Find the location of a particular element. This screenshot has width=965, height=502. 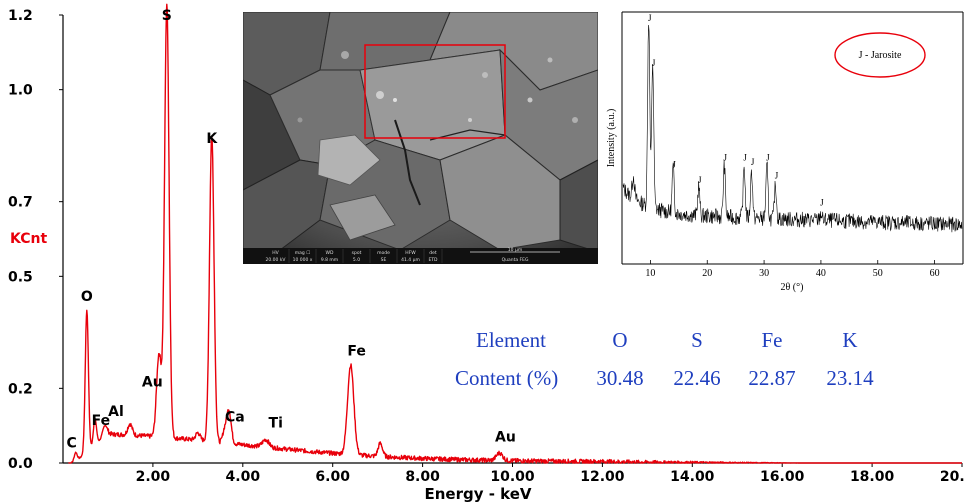

xrd-legend-text: J - Jarosite is located at coordinates (880, 55).